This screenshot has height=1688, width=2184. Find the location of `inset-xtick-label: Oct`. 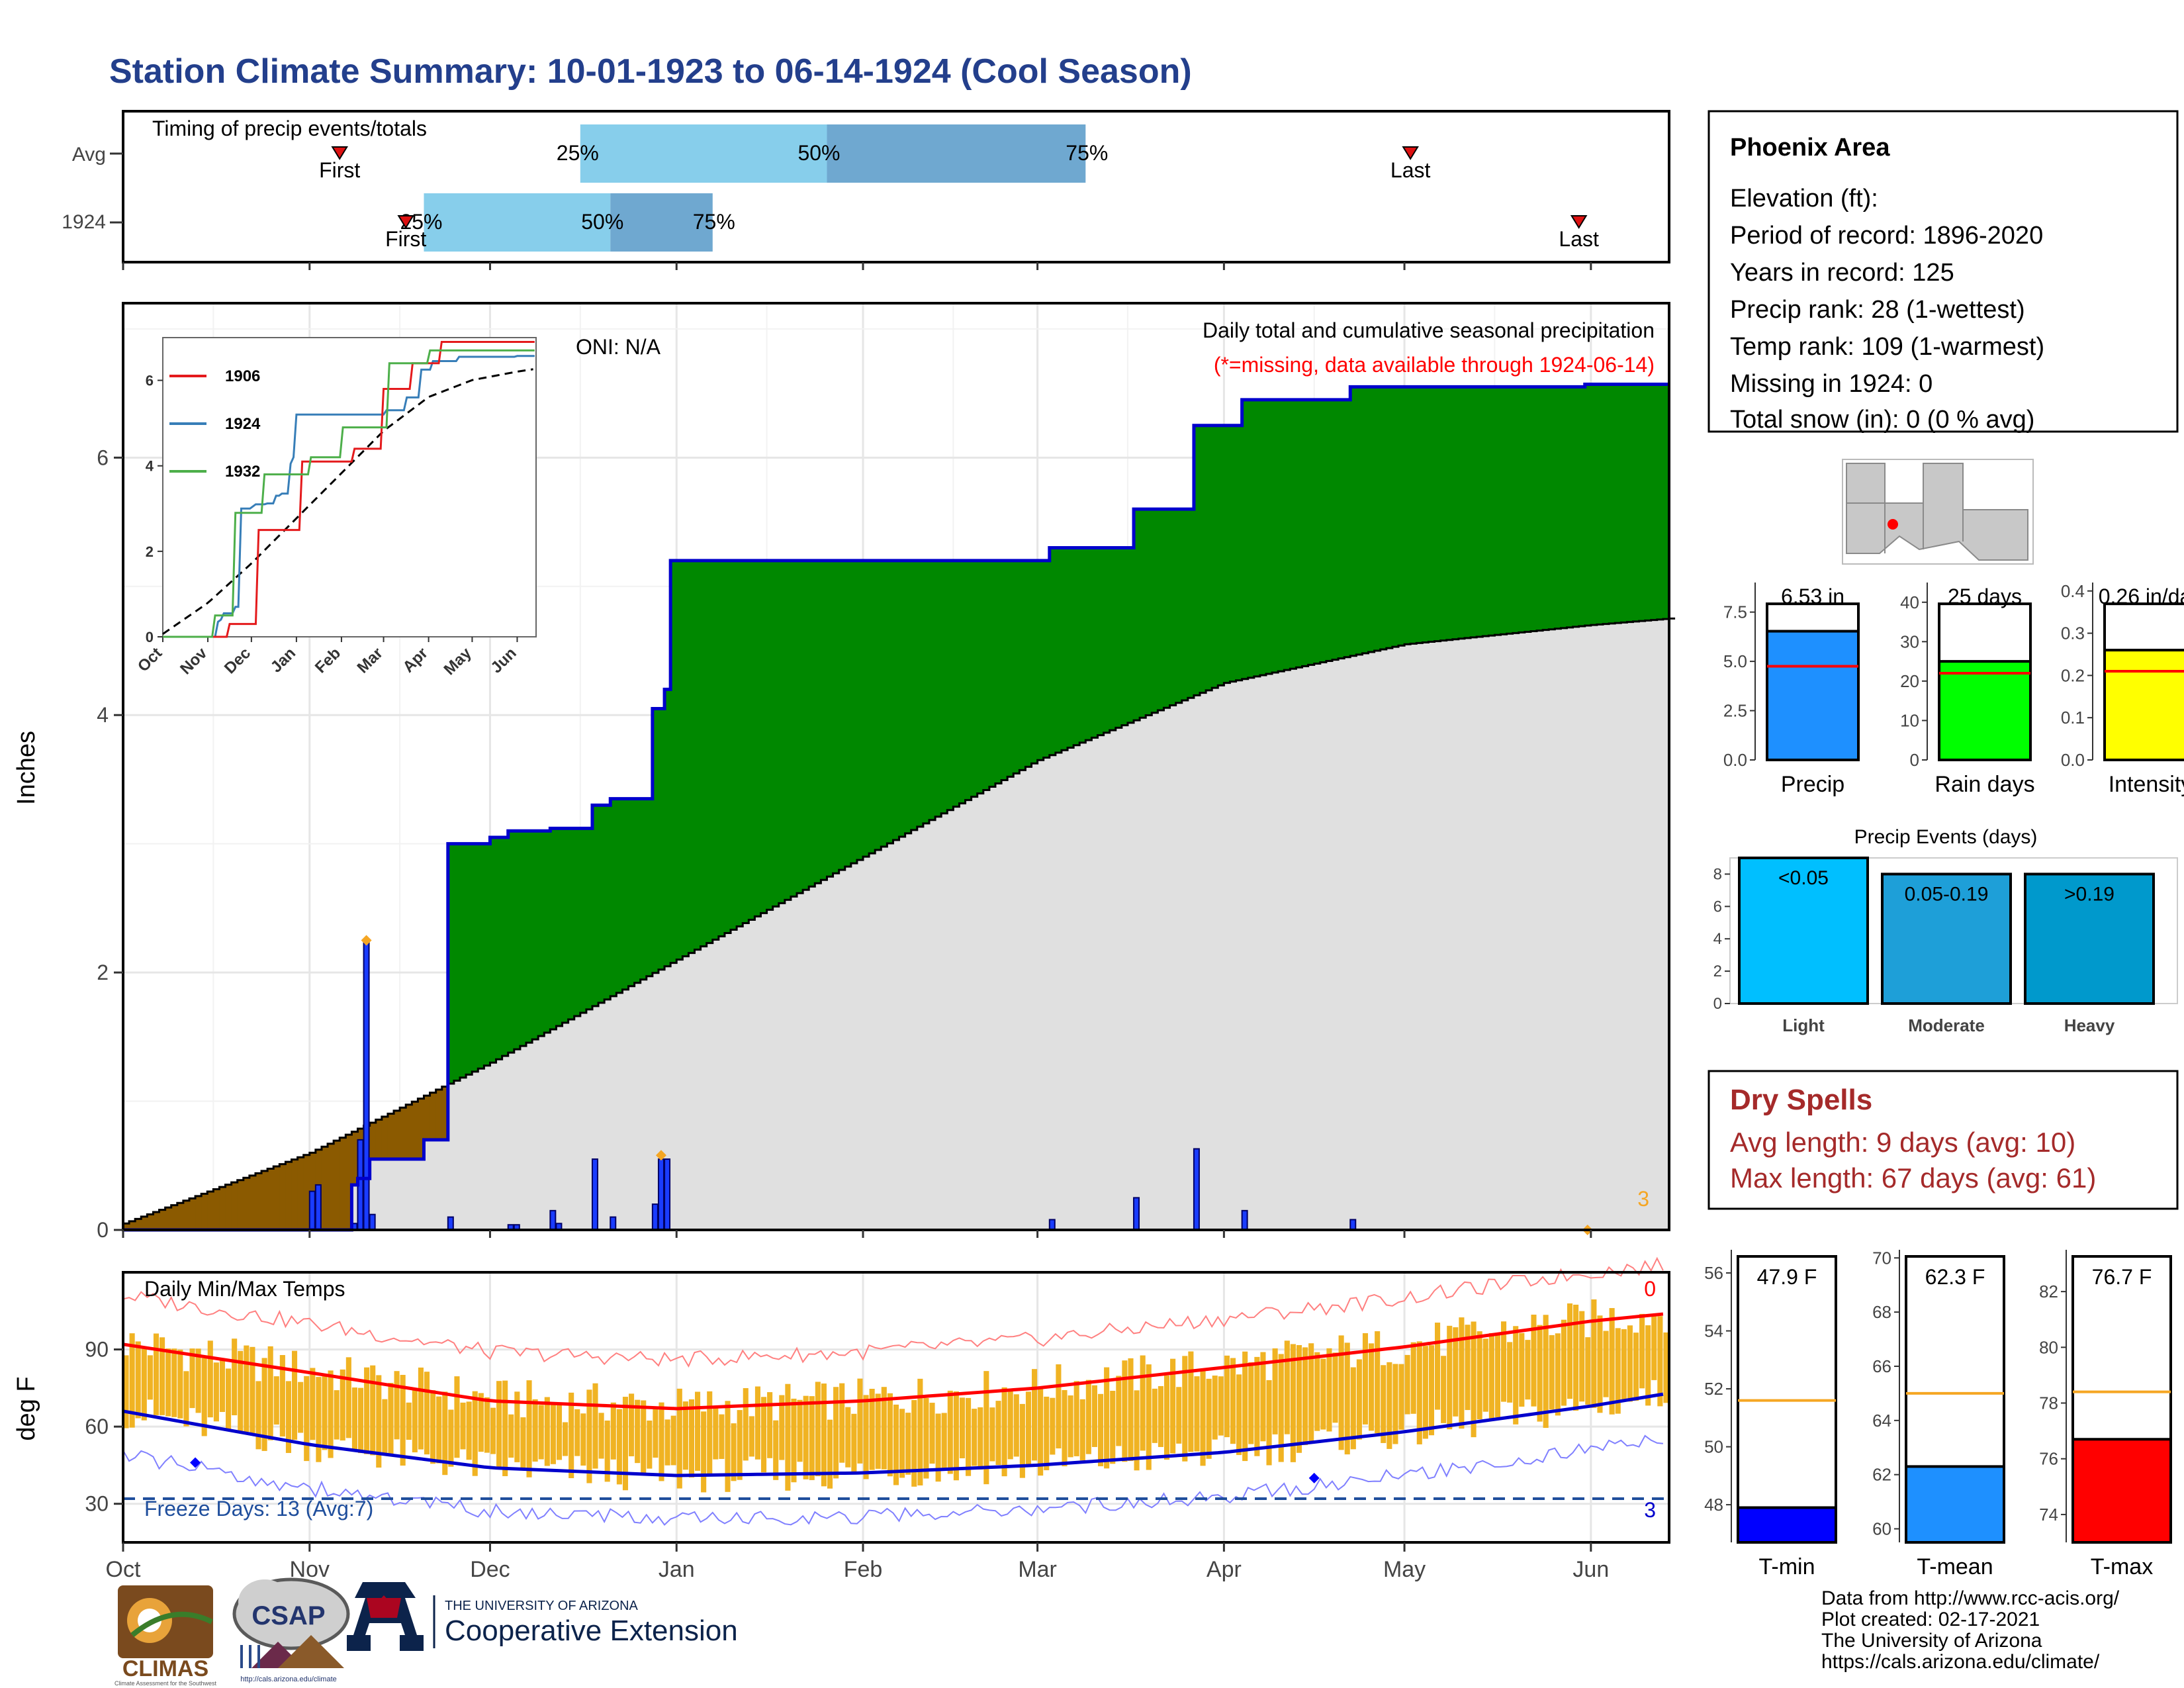

inset-xtick-label: Oct is located at coordinates (149, 659).